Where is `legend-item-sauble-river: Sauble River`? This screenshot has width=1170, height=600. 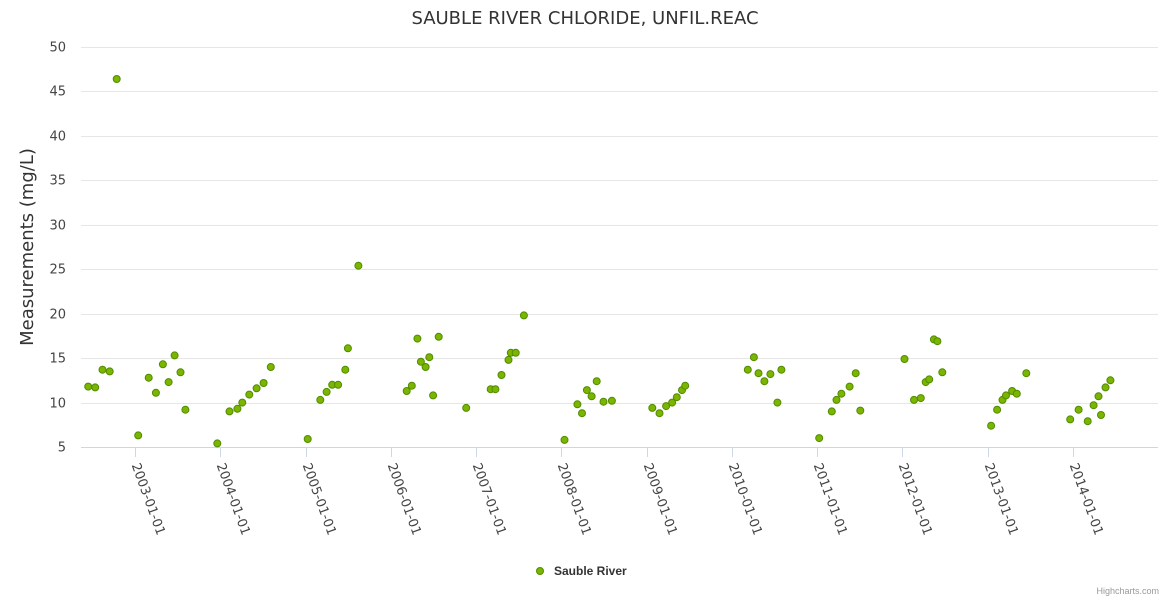
legend-item-sauble-river: Sauble River is located at coordinates (590, 571).